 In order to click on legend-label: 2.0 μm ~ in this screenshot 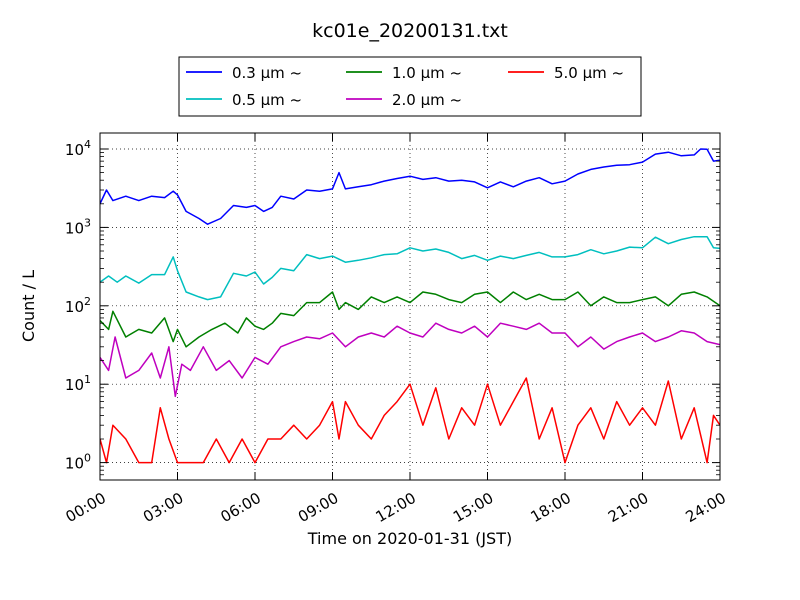, I will do `click(427, 100)`.